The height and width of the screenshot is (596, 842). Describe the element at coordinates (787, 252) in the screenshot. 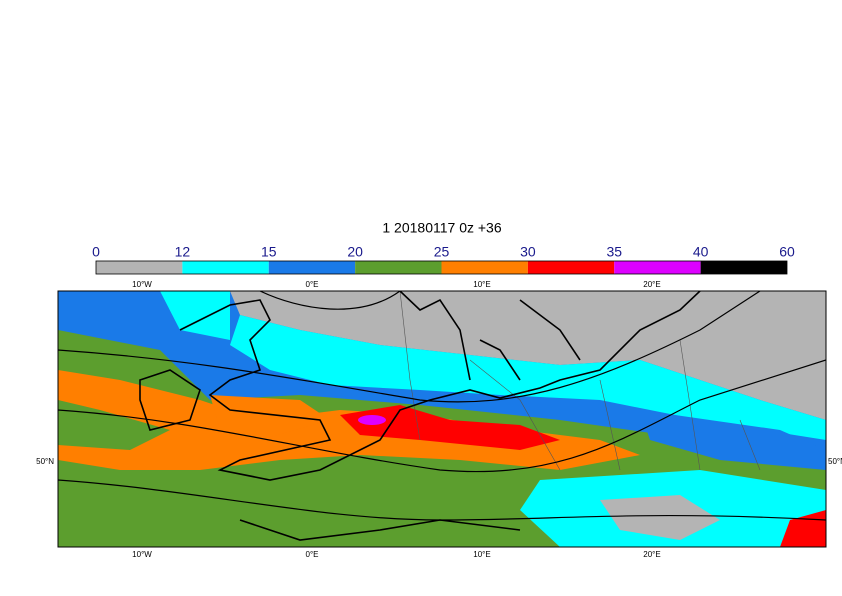

I see `colorbar-label: 60` at that location.